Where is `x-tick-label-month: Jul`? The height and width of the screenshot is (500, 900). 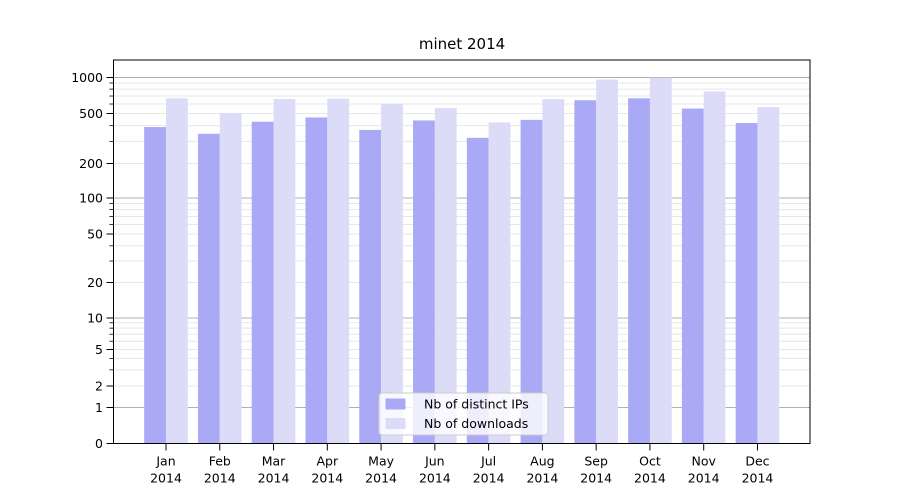
x-tick-label-month: Jul is located at coordinates (488, 461).